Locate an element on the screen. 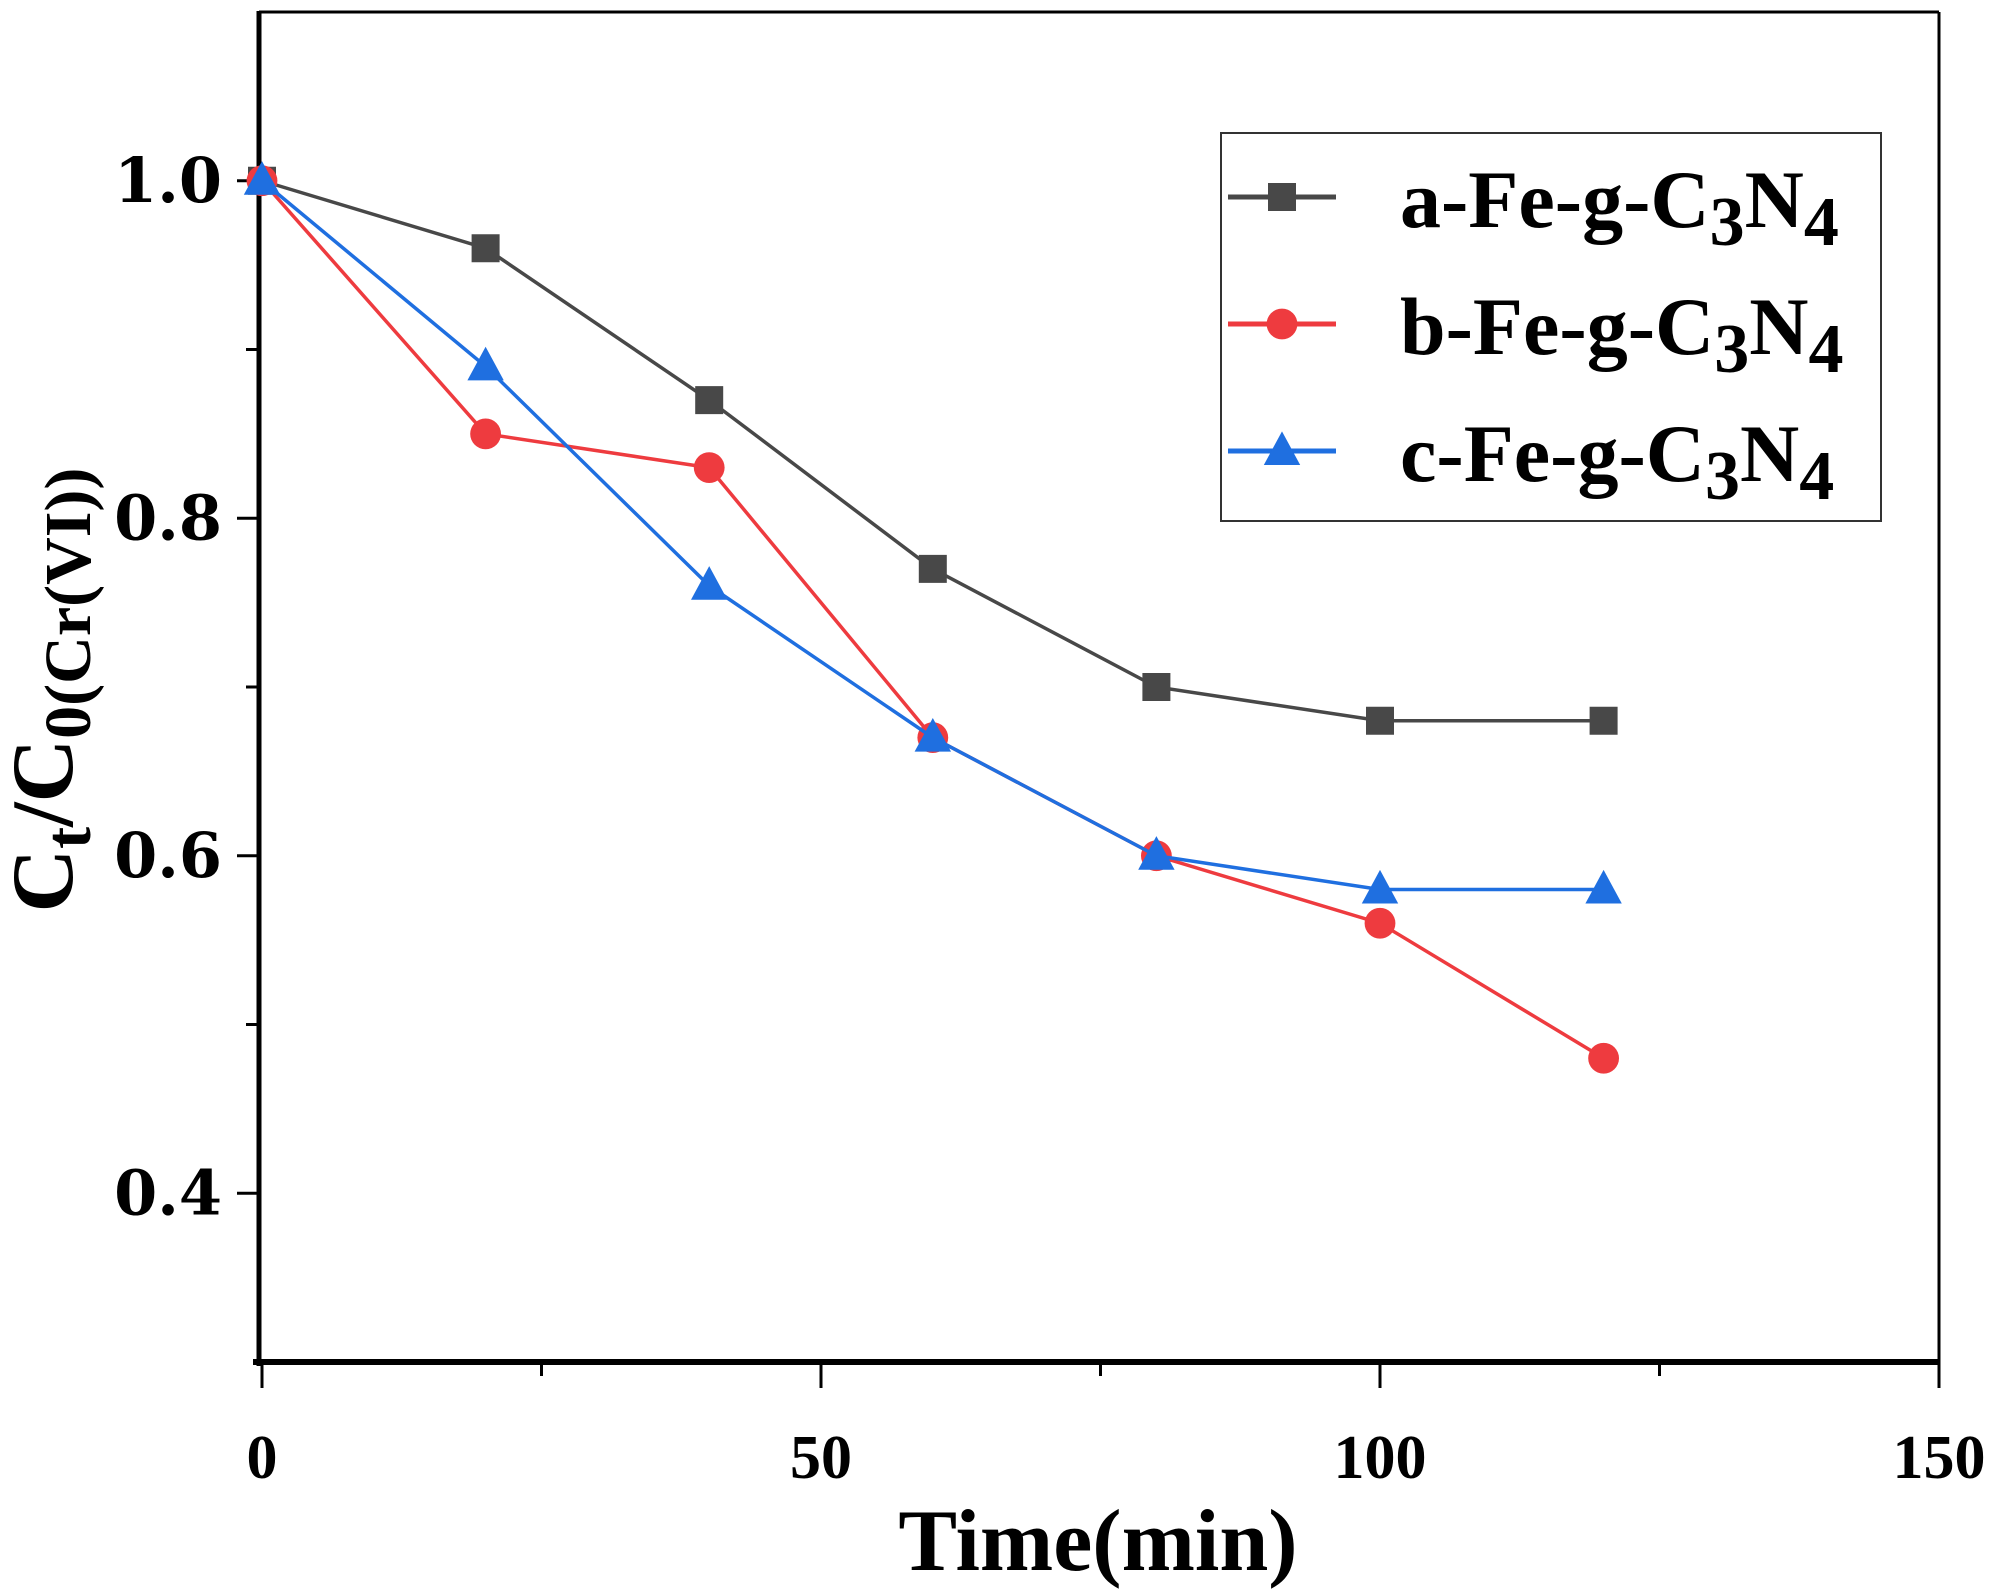 The width and height of the screenshot is (2000, 1595). y-label-subscript: t is located at coordinates (68, 838).